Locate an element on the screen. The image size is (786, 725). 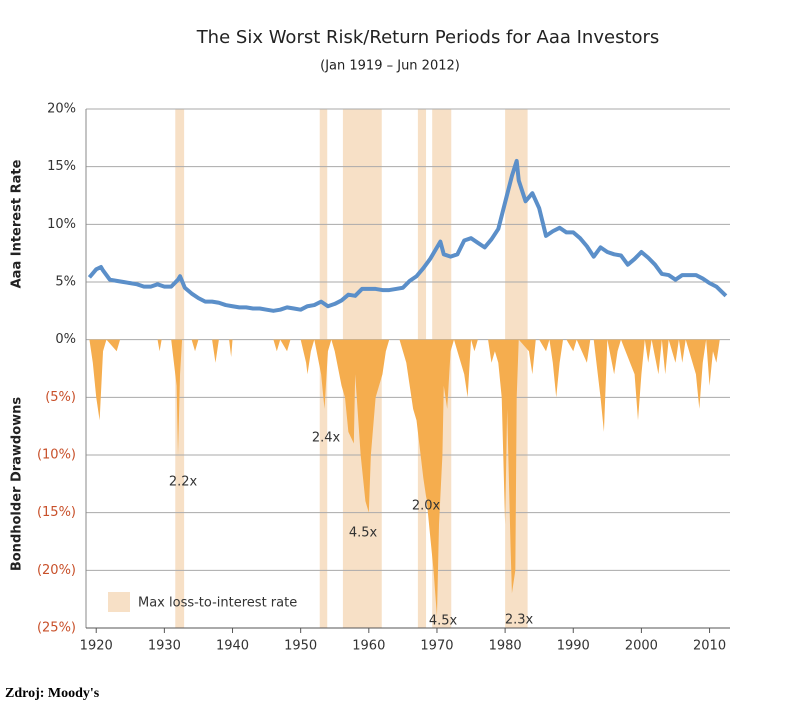
legend-label: Max loss-to-interest rate is located at coordinates (217, 603).